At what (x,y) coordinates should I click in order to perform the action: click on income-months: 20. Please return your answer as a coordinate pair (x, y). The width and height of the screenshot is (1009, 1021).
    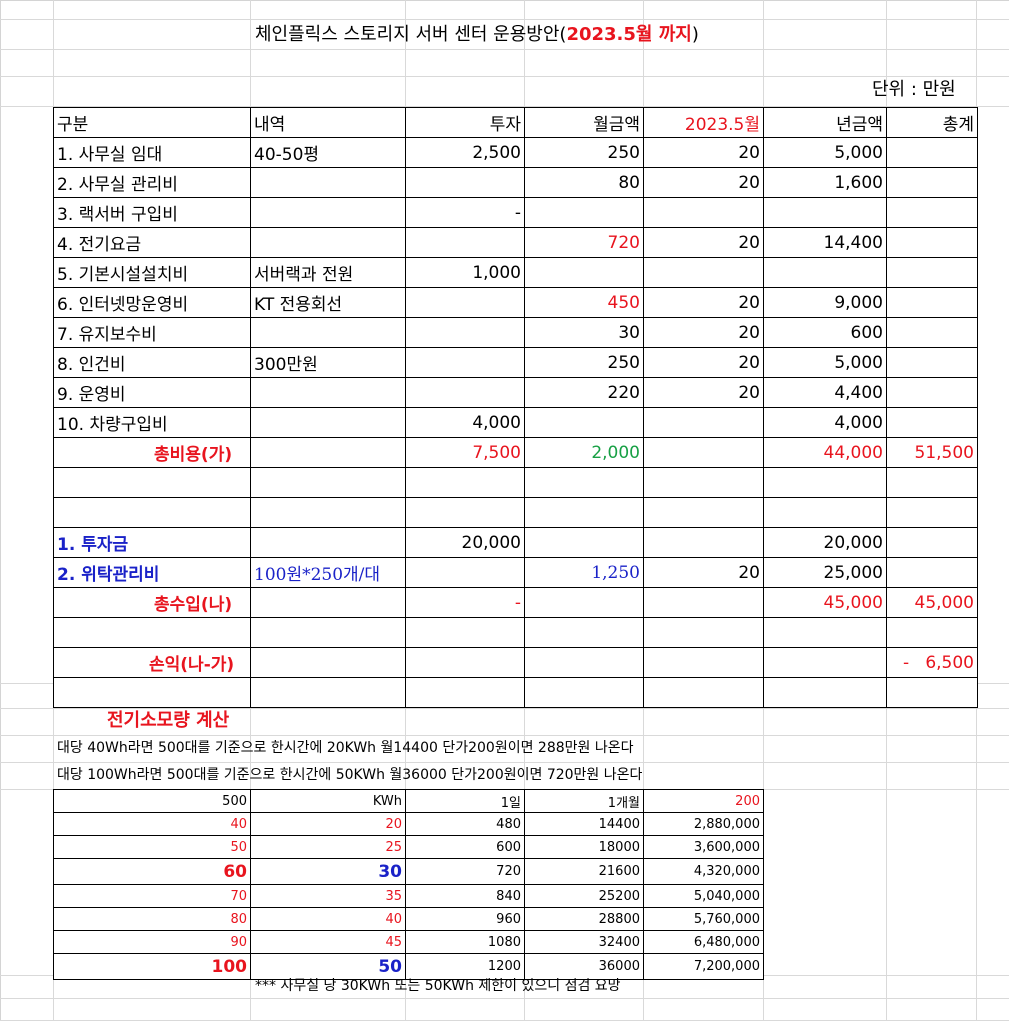
    Looking at the image, I should click on (703, 572).